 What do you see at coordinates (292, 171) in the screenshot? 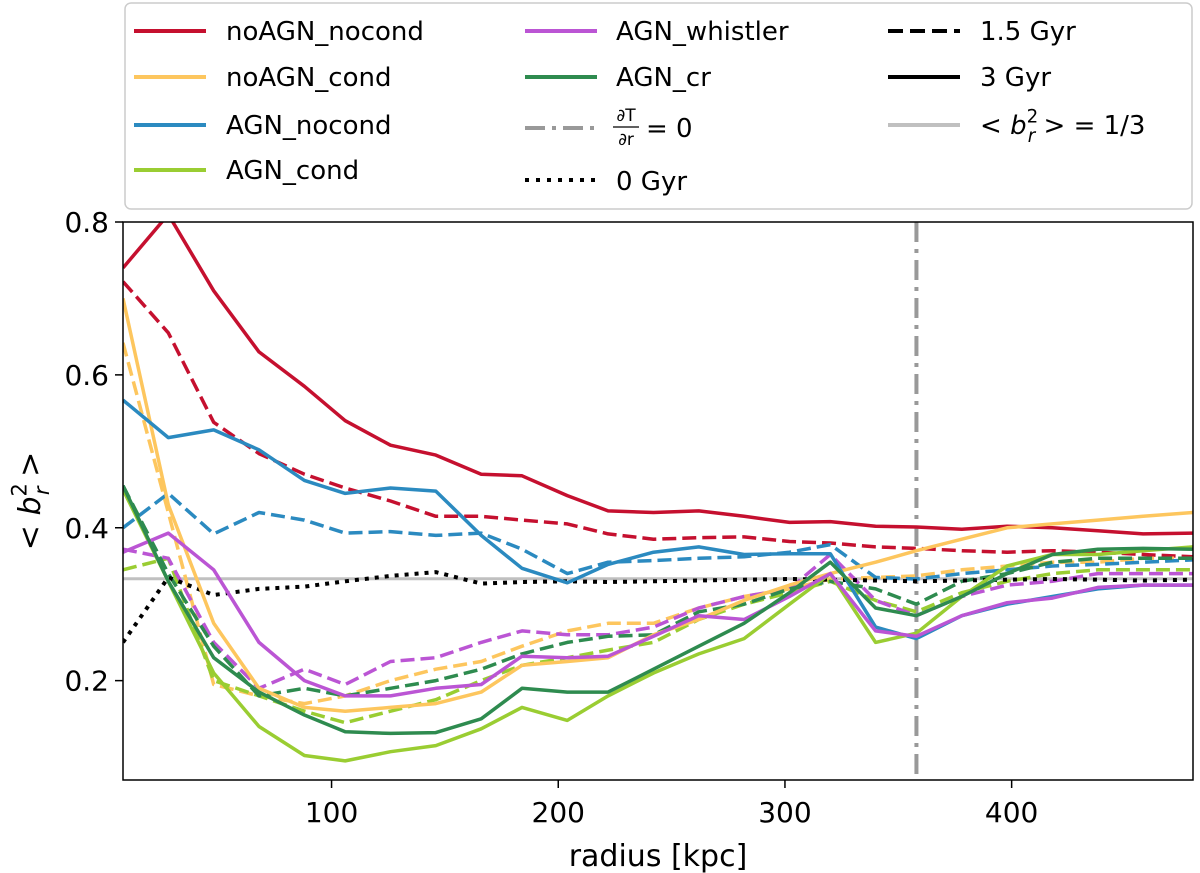
I see `legend-label-agn-cond: AGN_cond` at bounding box center [292, 171].